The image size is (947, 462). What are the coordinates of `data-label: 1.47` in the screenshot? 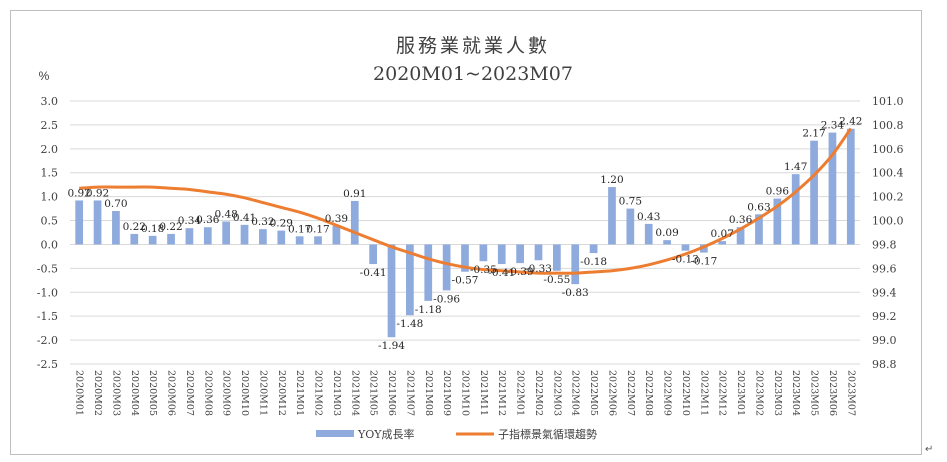 It's located at (795, 167).